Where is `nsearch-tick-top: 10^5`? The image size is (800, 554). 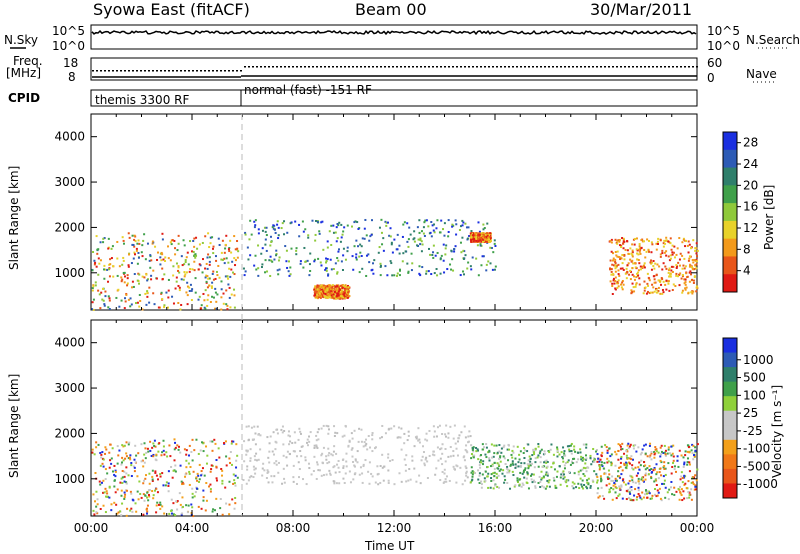
nsearch-tick-top: 10^5 is located at coordinates (723, 31).